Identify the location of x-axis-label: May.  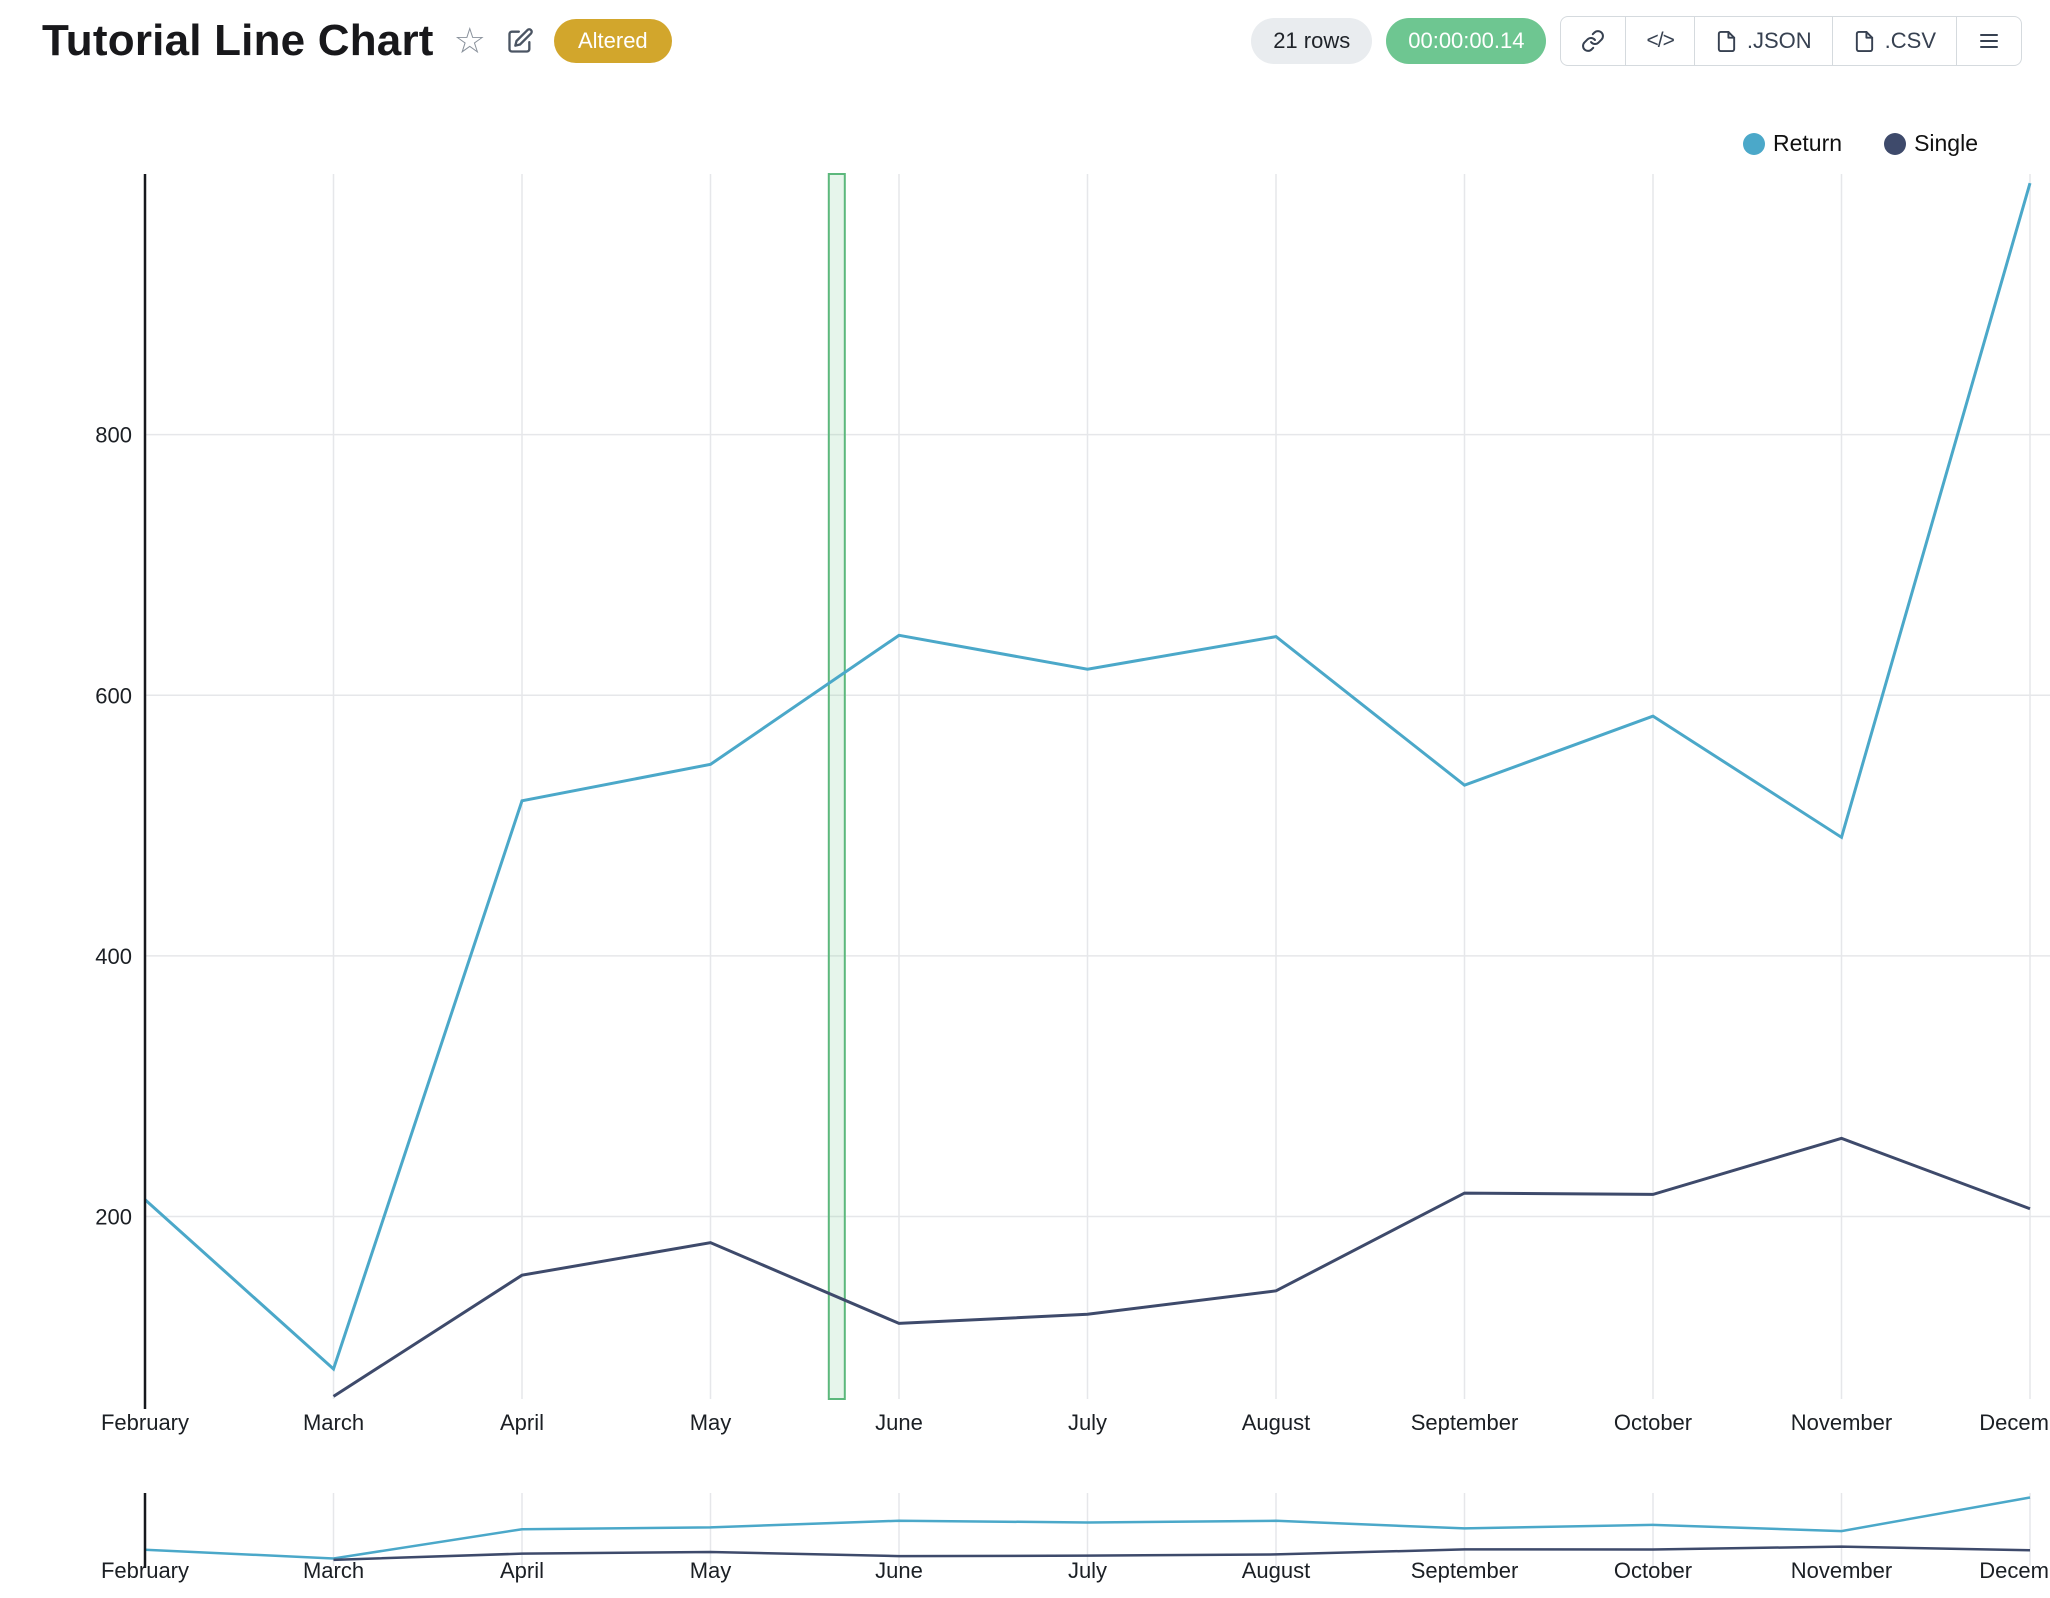
(711, 1422).